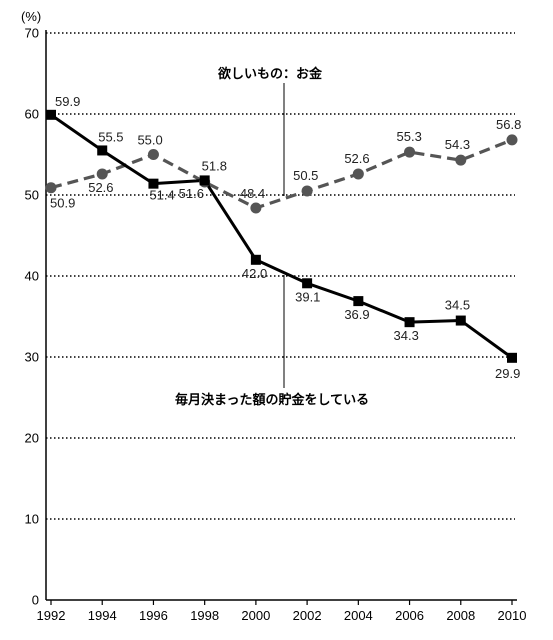  What do you see at coordinates (457, 305) in the screenshot?
I see `data-label: 34.5` at bounding box center [457, 305].